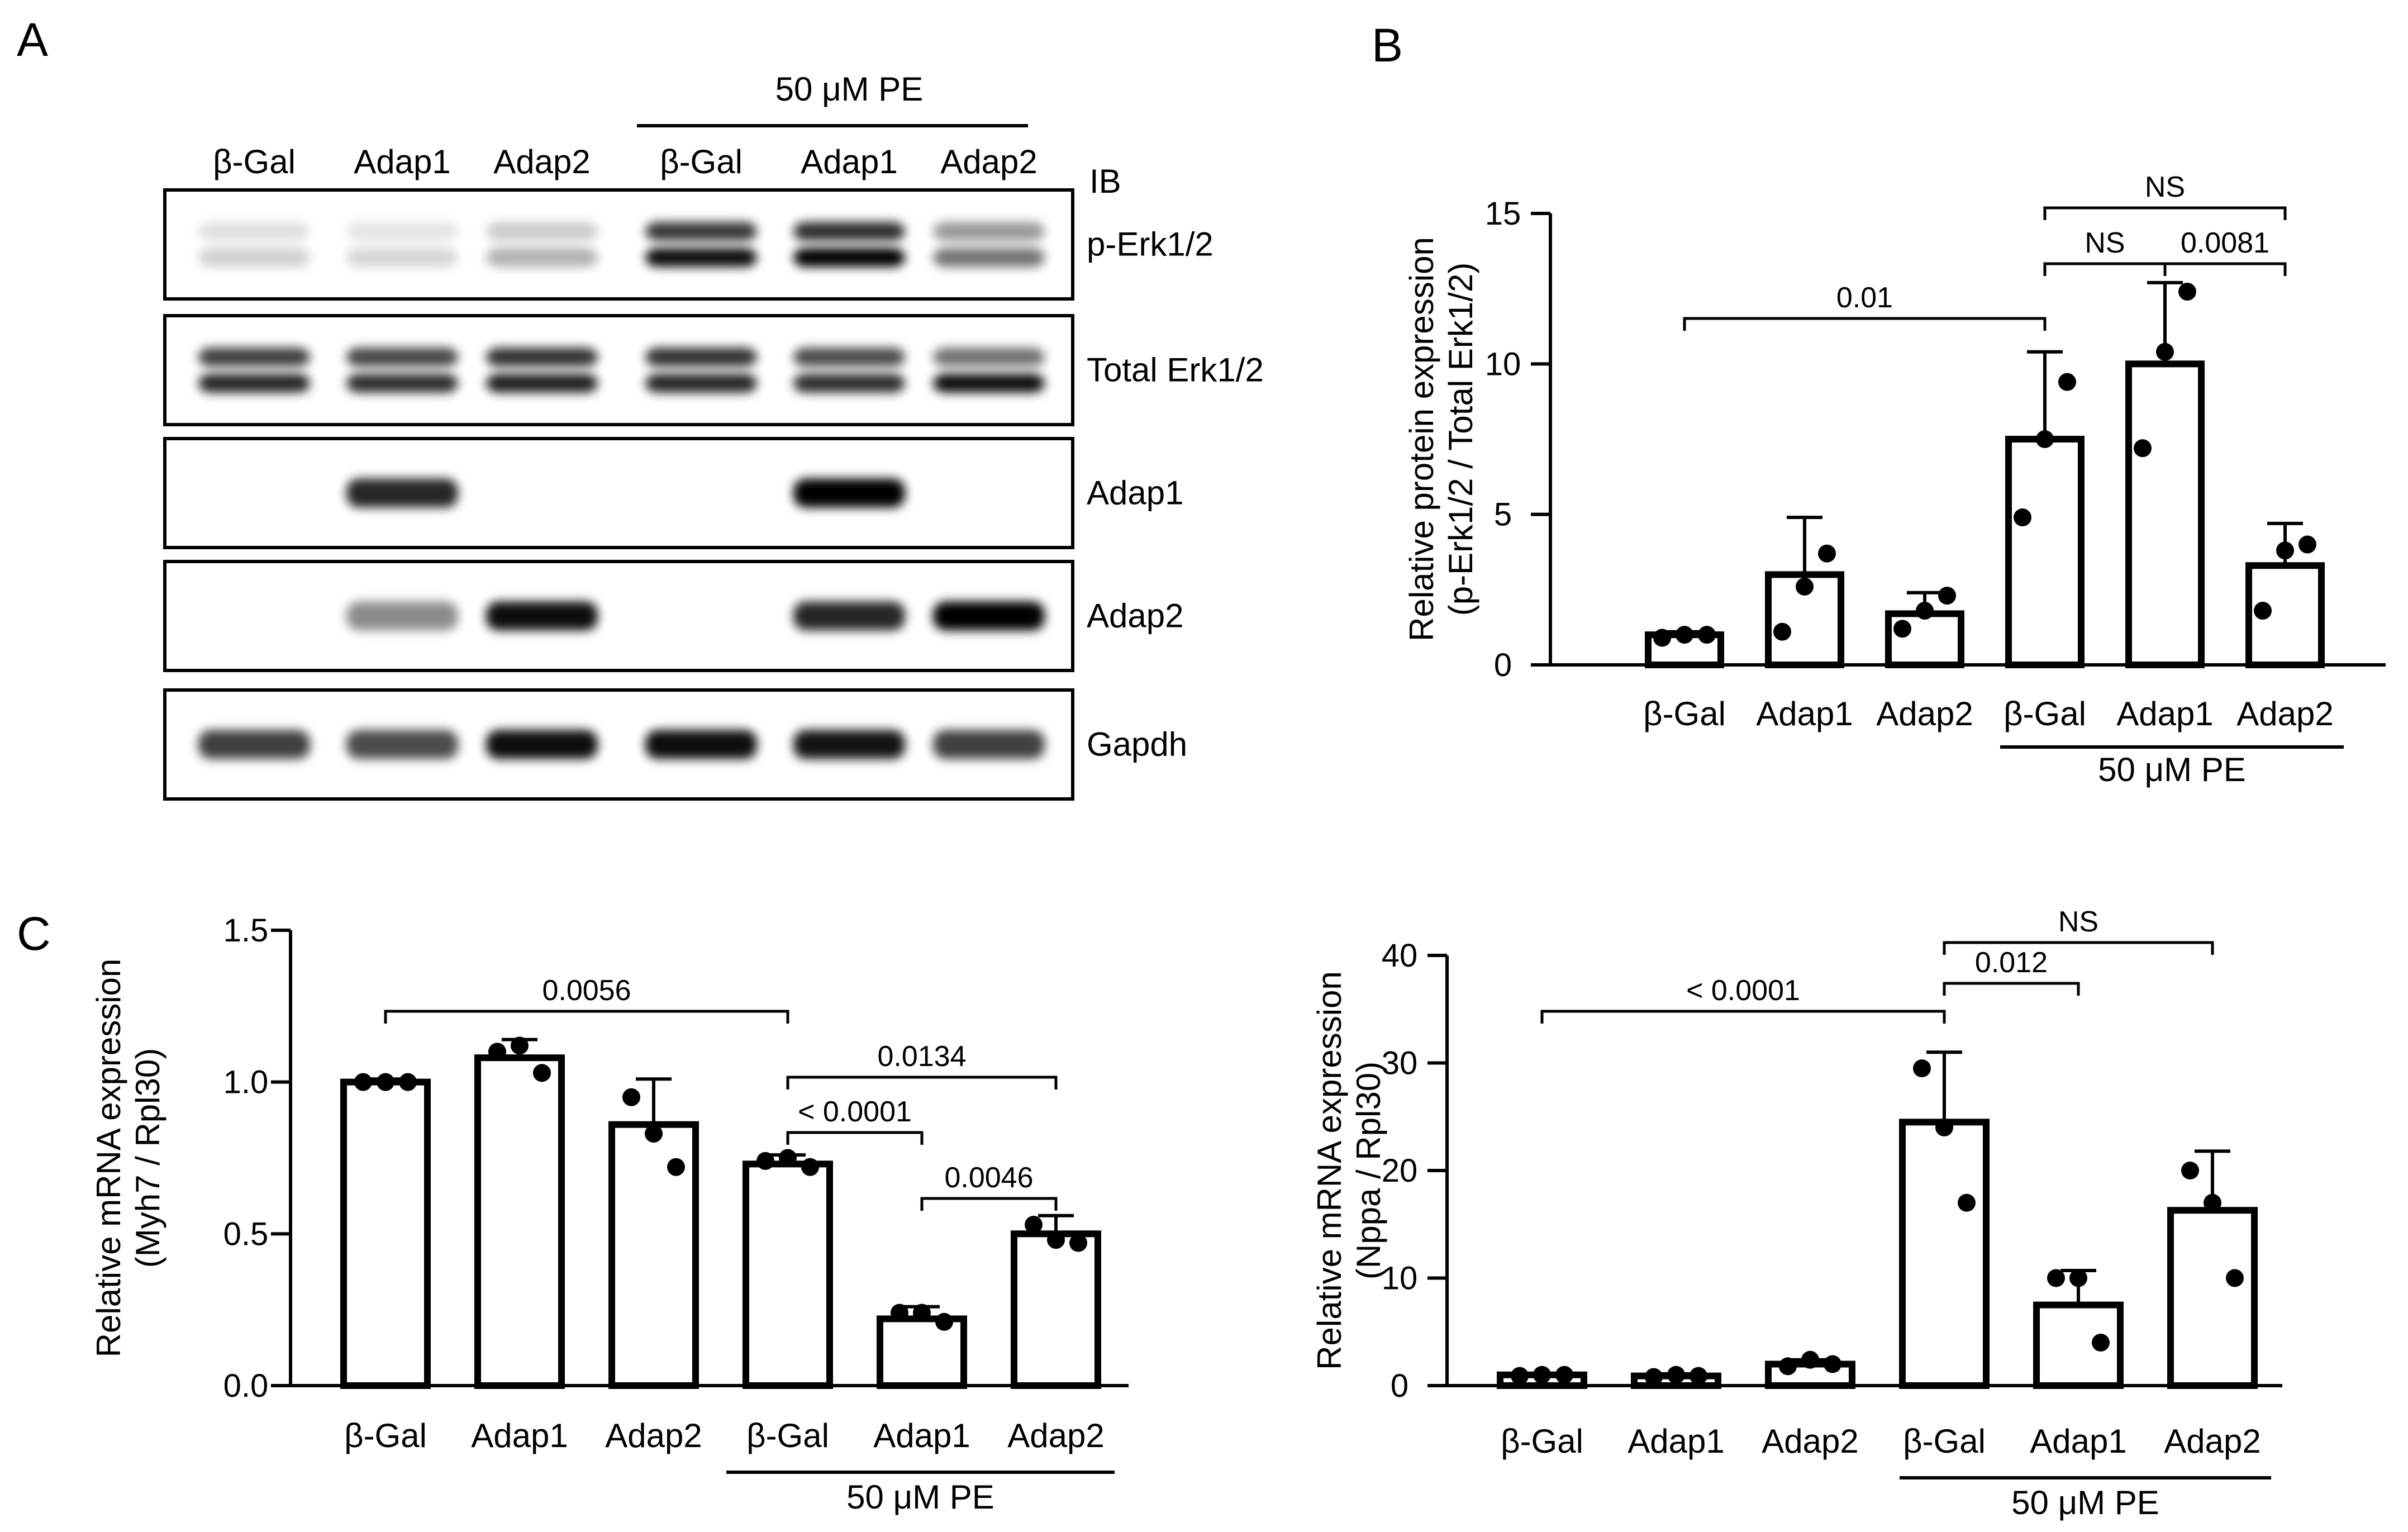  I want to click on y-tick-label: 40, so click(1400, 956).